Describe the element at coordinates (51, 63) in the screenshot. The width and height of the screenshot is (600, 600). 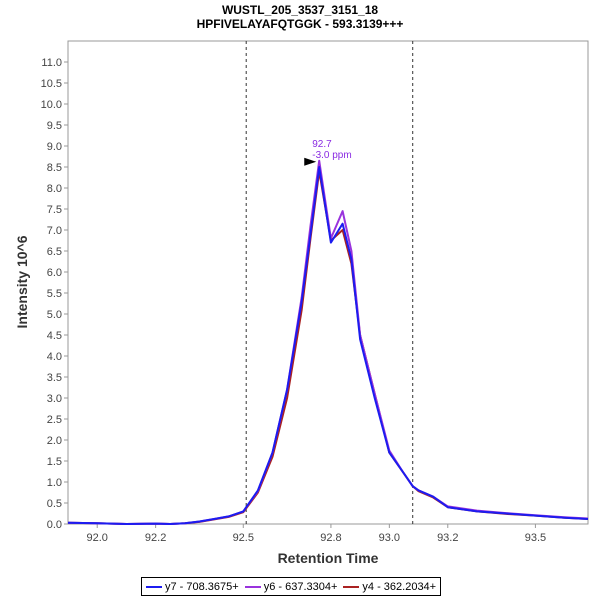
I see `y-tick-label: 11.0` at that location.